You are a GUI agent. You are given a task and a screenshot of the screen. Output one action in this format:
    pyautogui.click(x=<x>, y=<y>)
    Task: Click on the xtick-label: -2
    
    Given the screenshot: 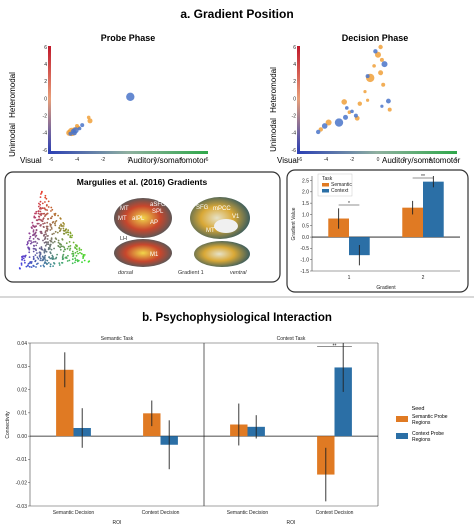 What is the action you would take?
    pyautogui.click(x=352, y=160)
    